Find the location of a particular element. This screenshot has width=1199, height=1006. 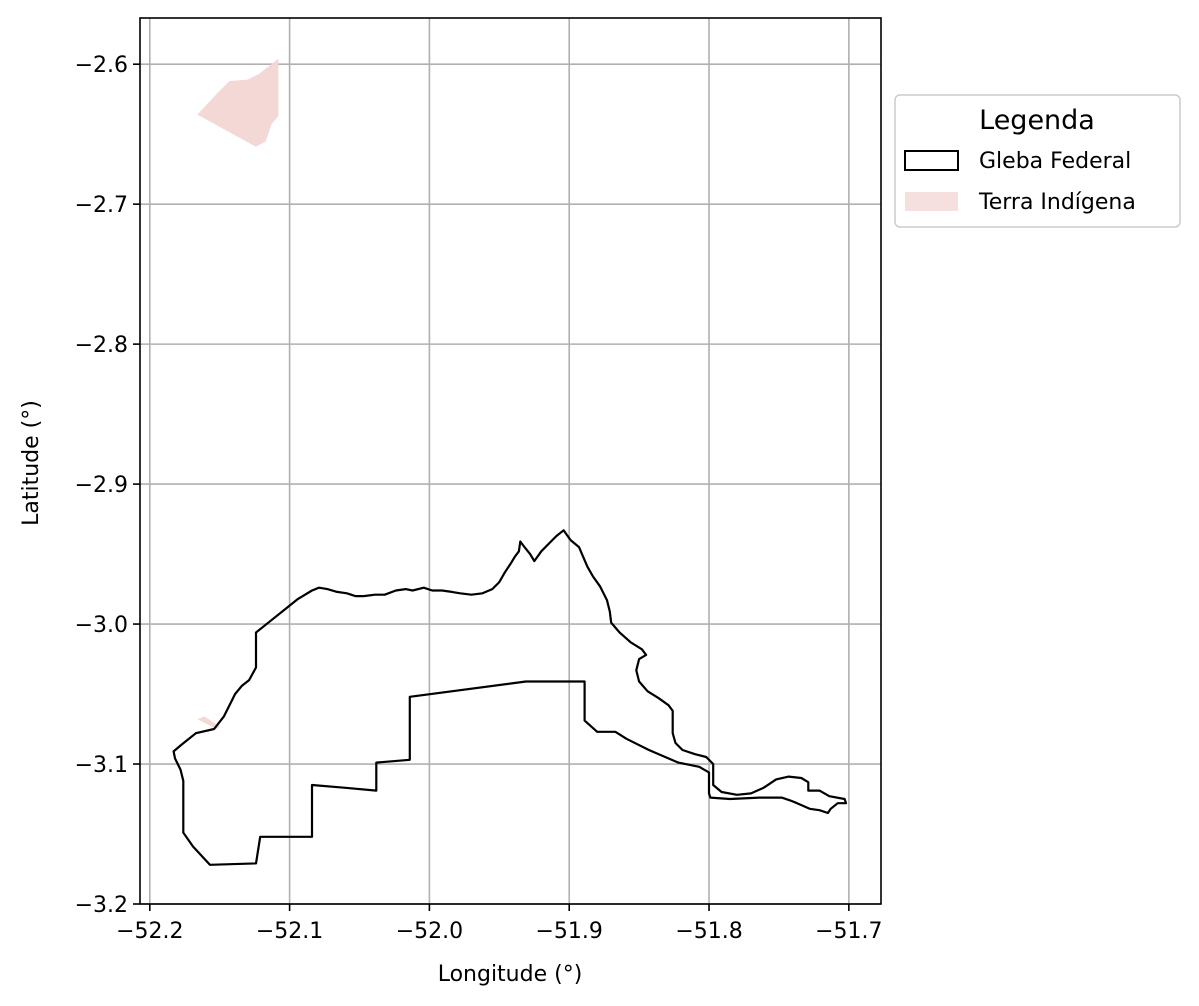

legend-title: Legenda is located at coordinates (1037, 120).